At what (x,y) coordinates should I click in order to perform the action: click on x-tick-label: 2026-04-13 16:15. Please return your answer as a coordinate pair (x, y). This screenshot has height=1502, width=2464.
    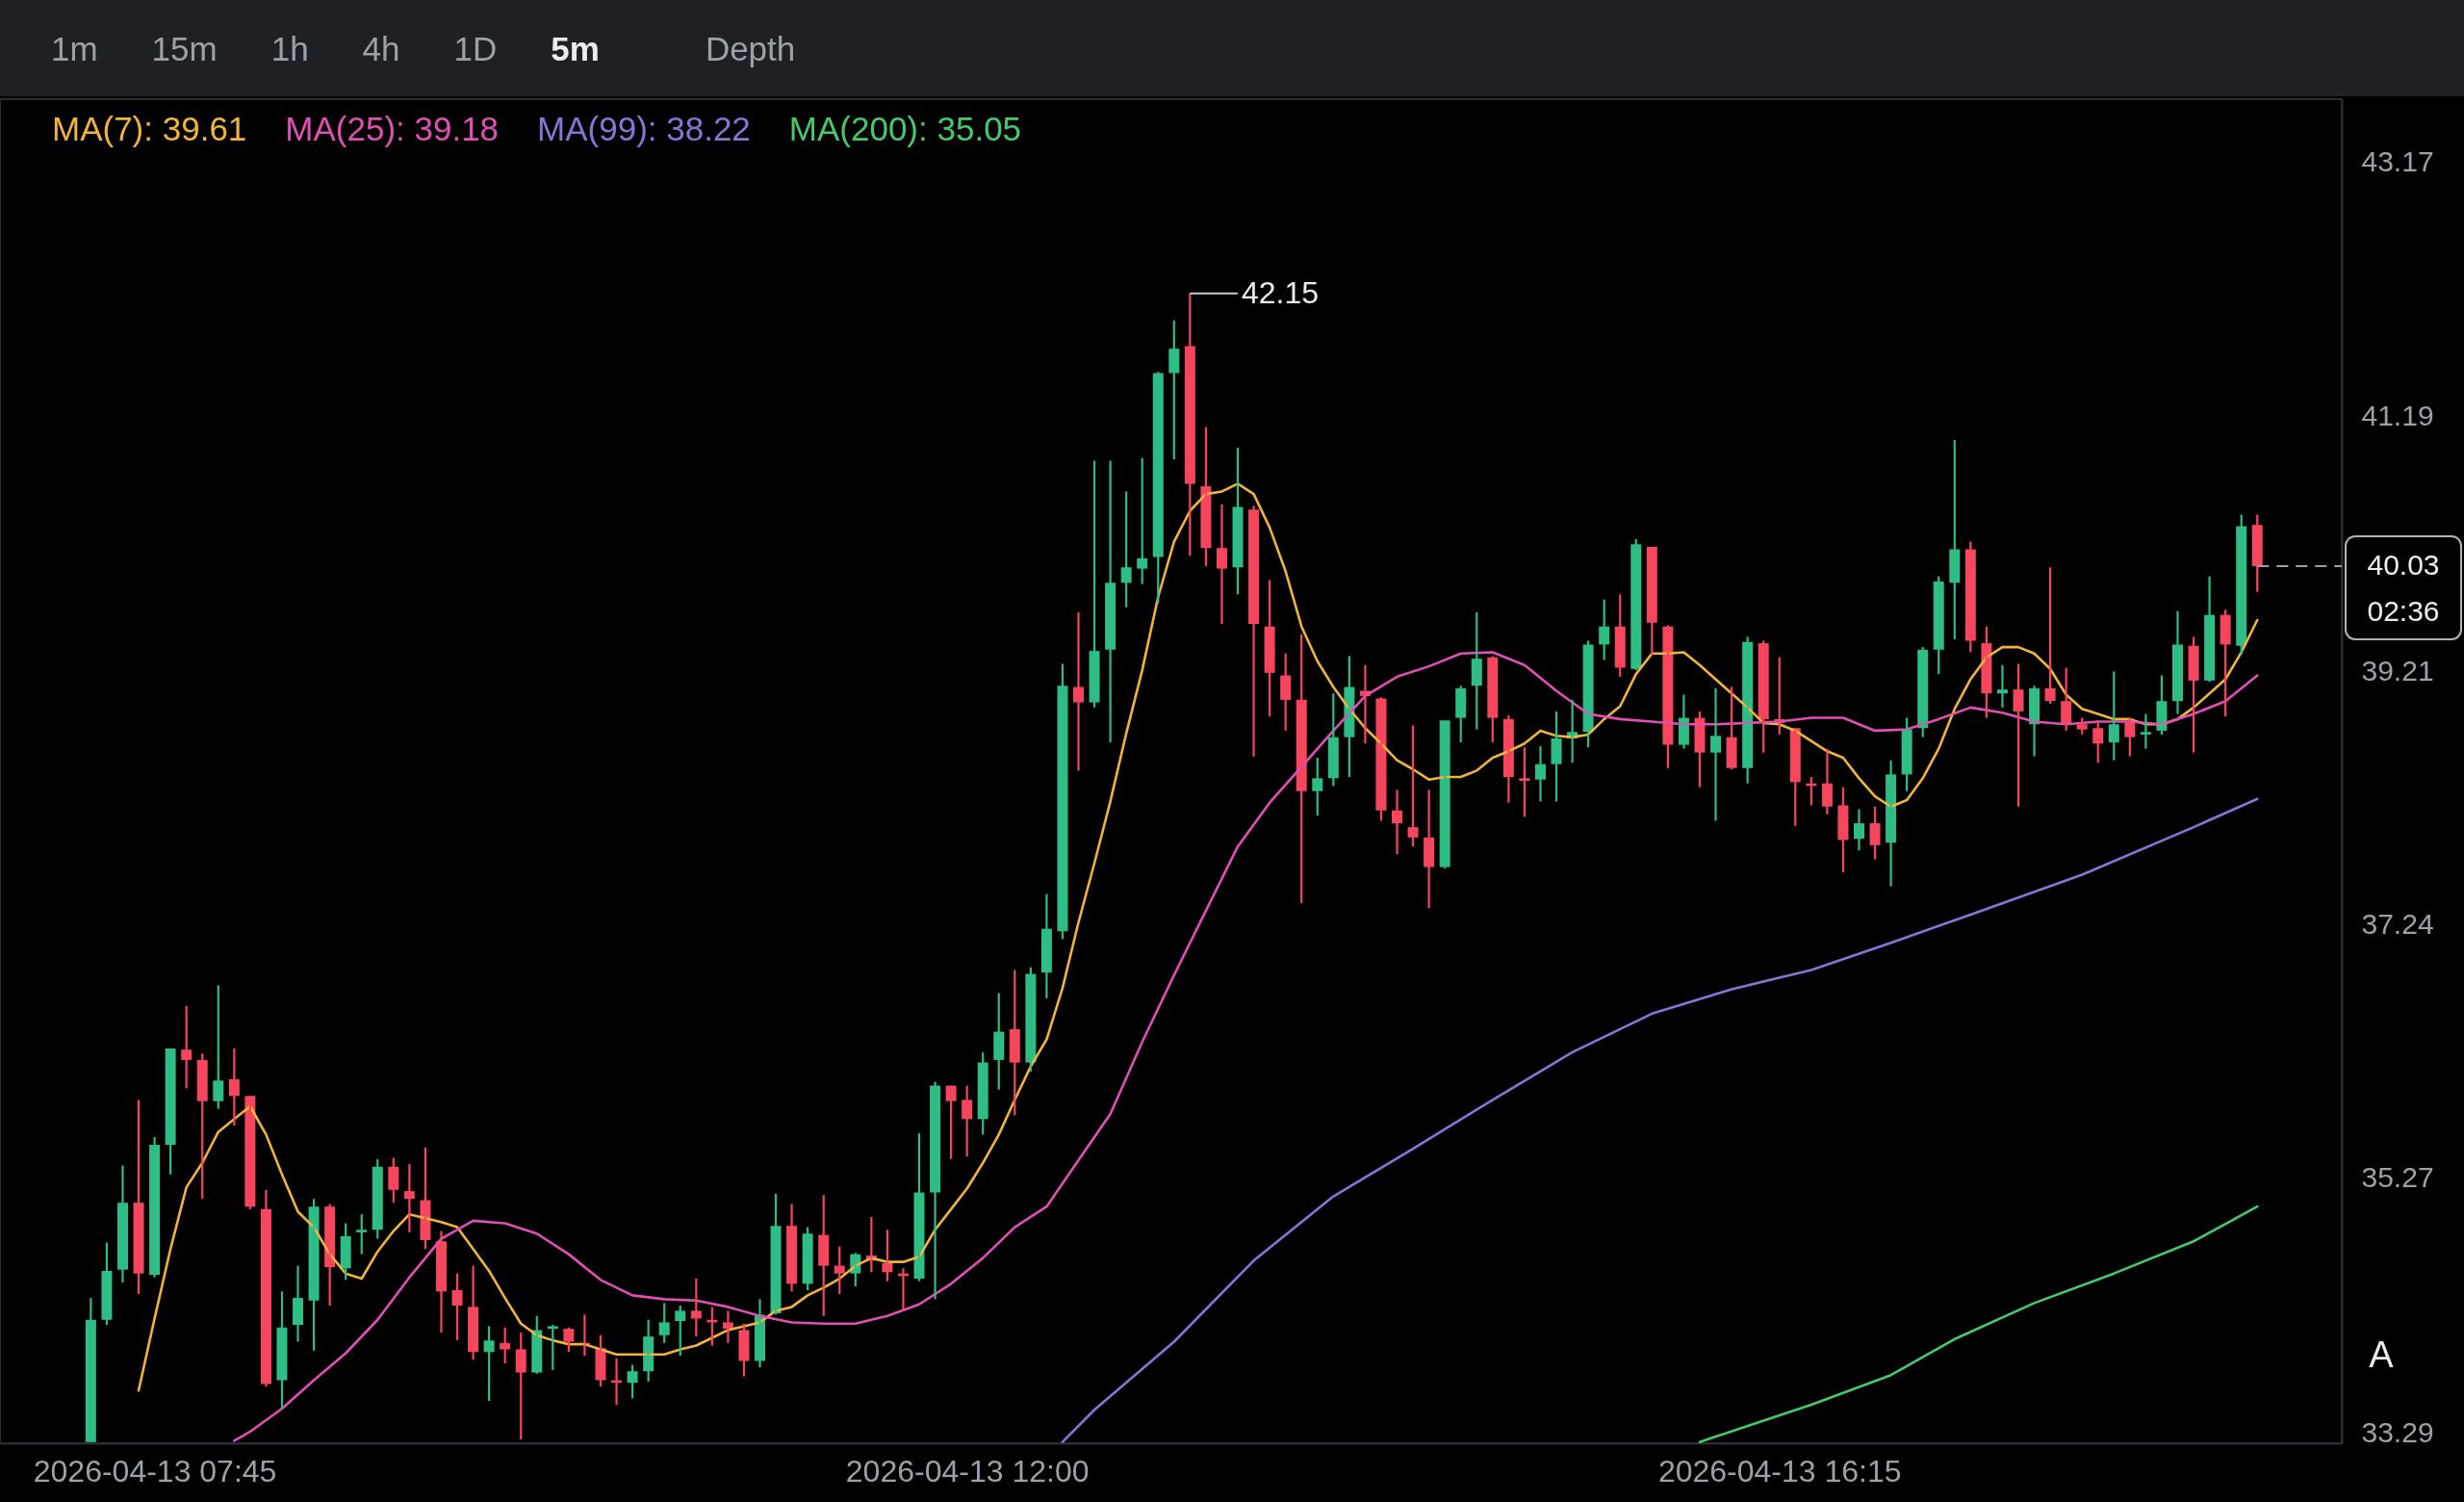
    Looking at the image, I should click on (1779, 1471).